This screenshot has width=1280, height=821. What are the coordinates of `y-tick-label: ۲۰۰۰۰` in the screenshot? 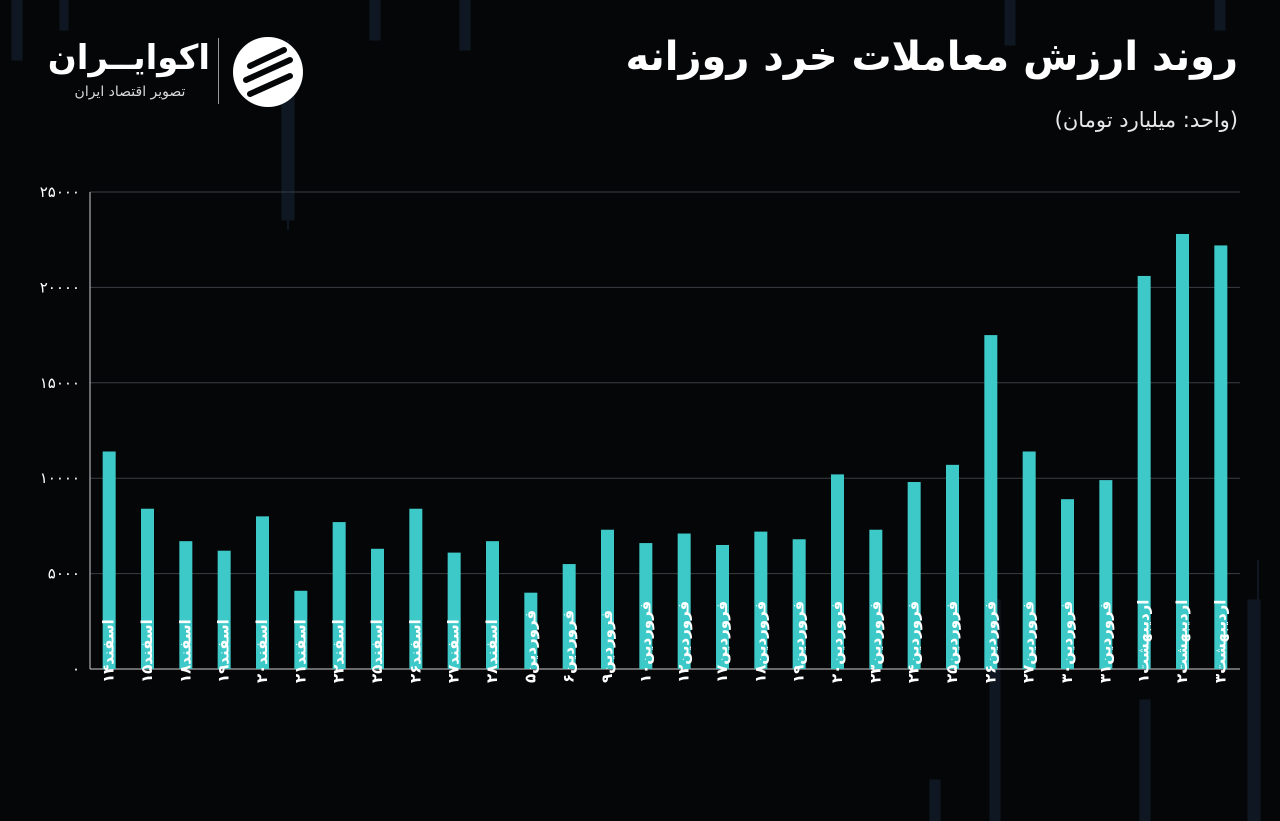 It's located at (60, 287).